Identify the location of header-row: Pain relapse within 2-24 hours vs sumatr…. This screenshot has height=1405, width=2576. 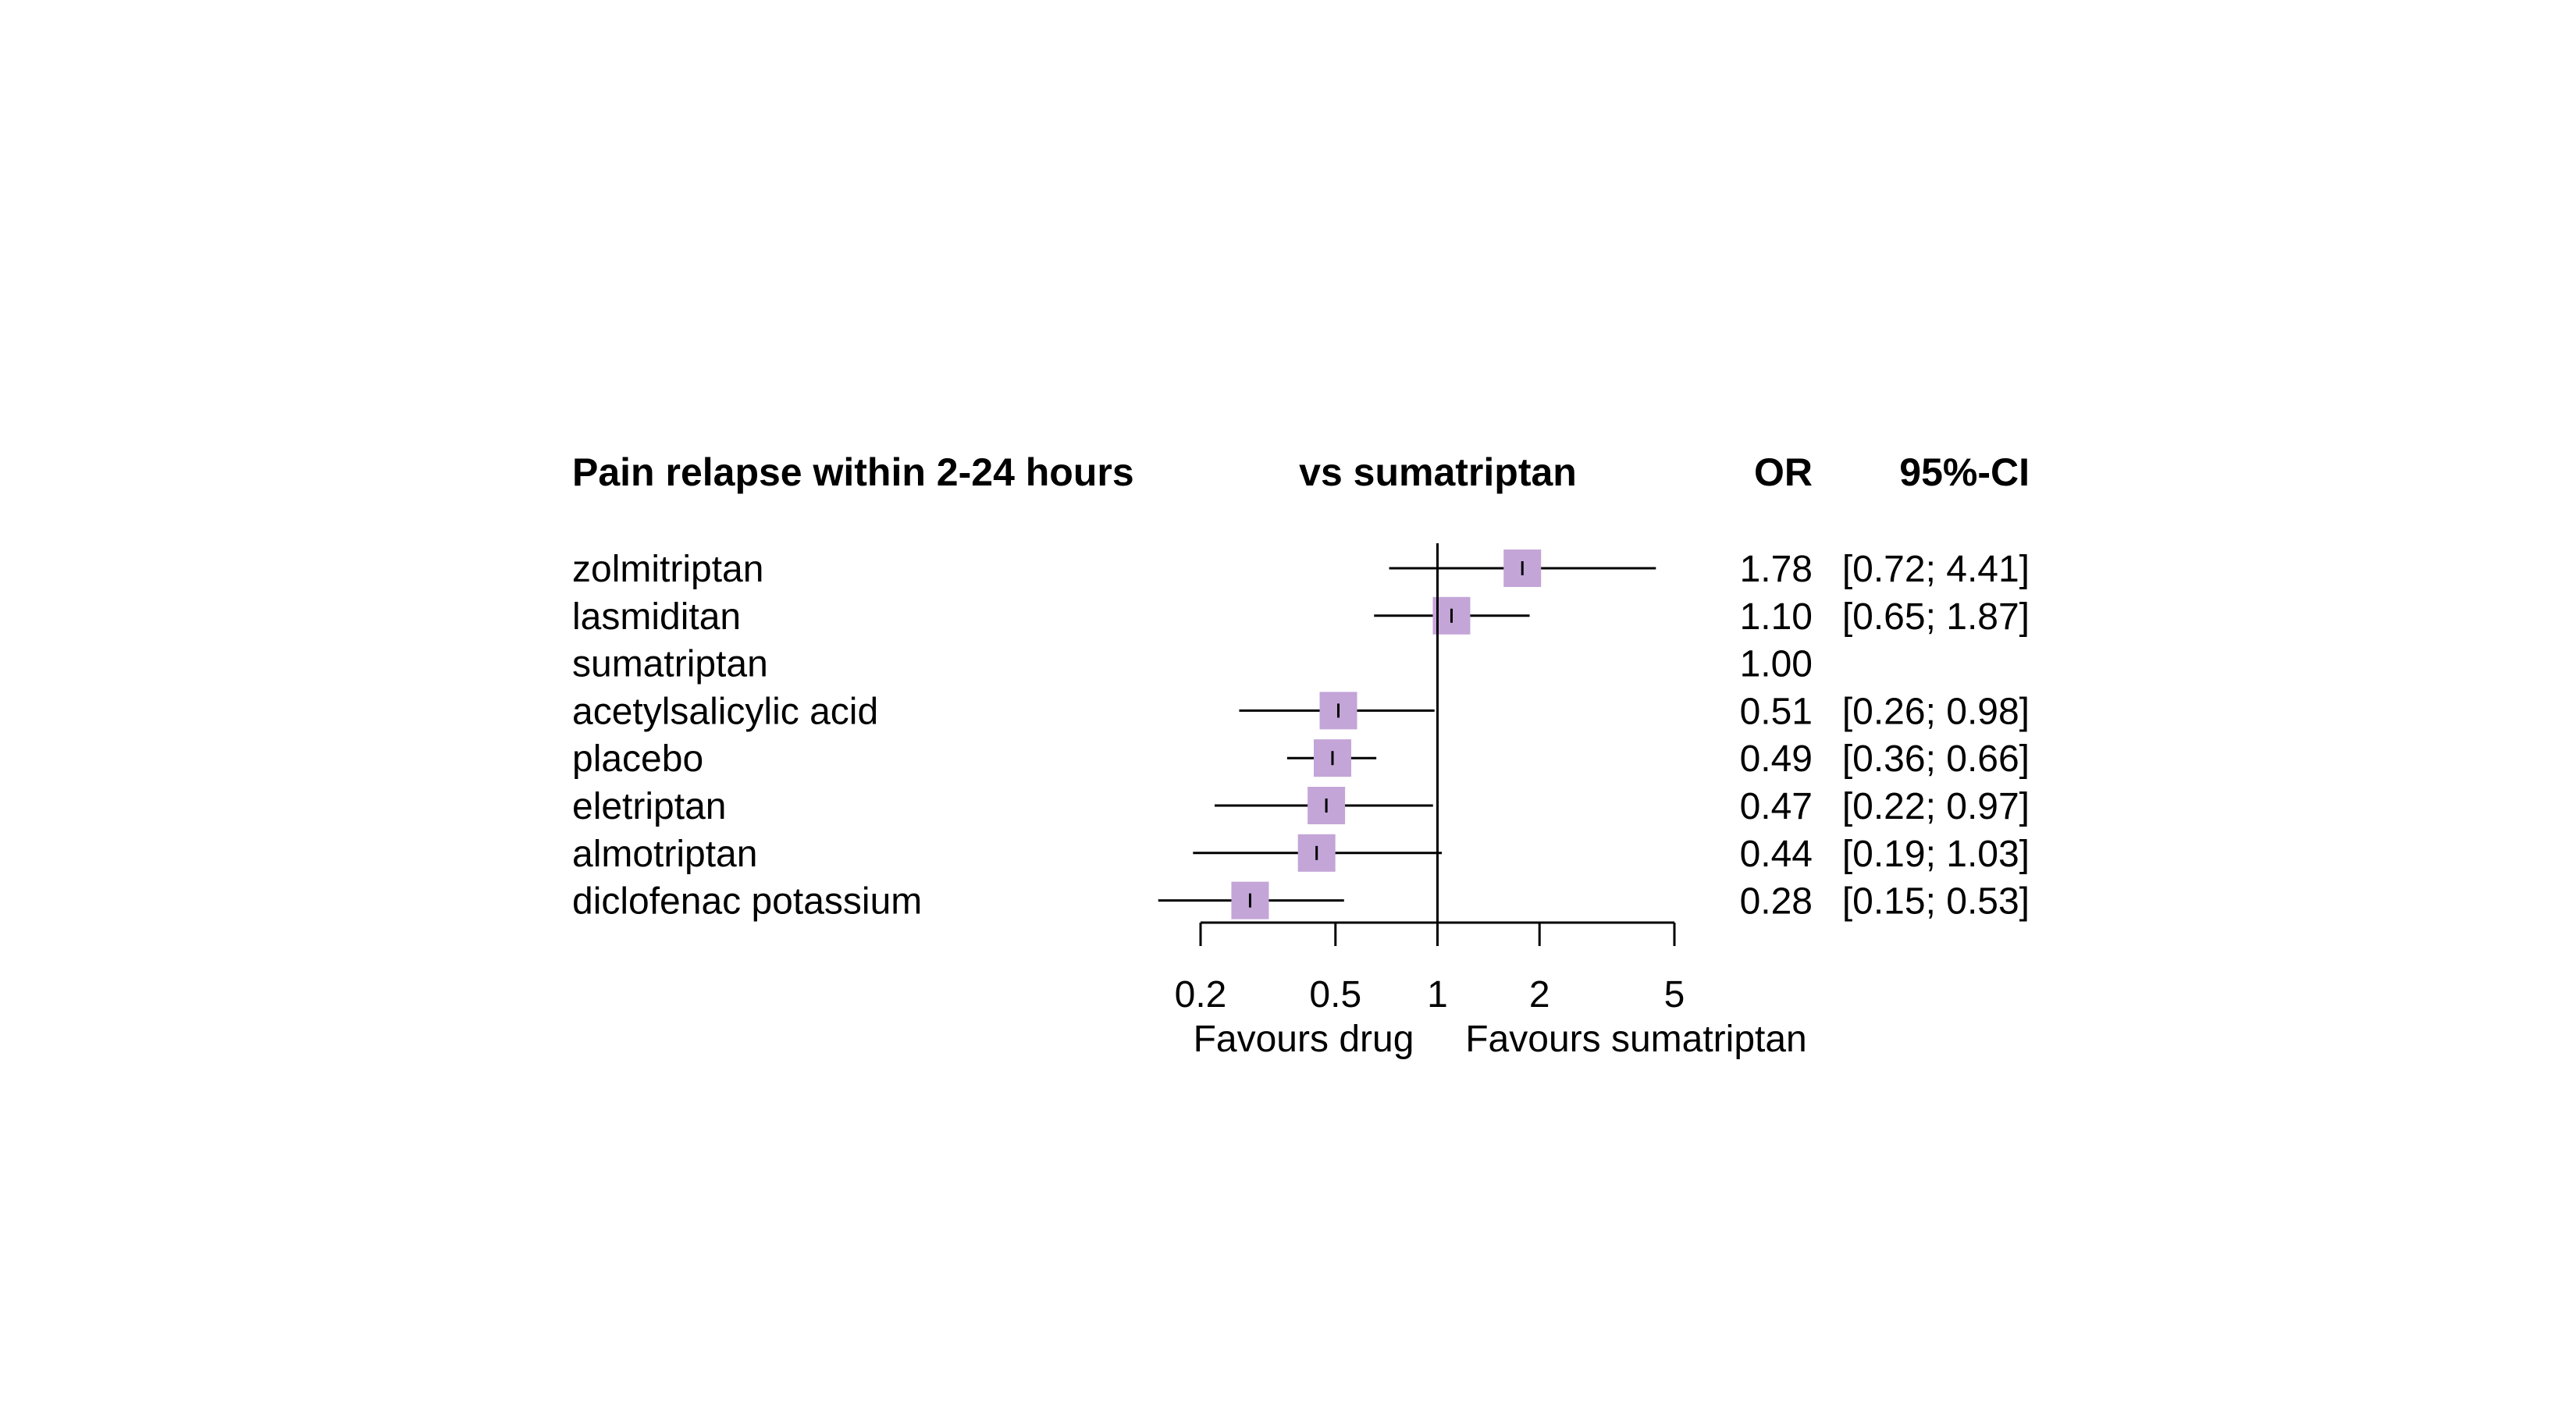
(1301, 472).